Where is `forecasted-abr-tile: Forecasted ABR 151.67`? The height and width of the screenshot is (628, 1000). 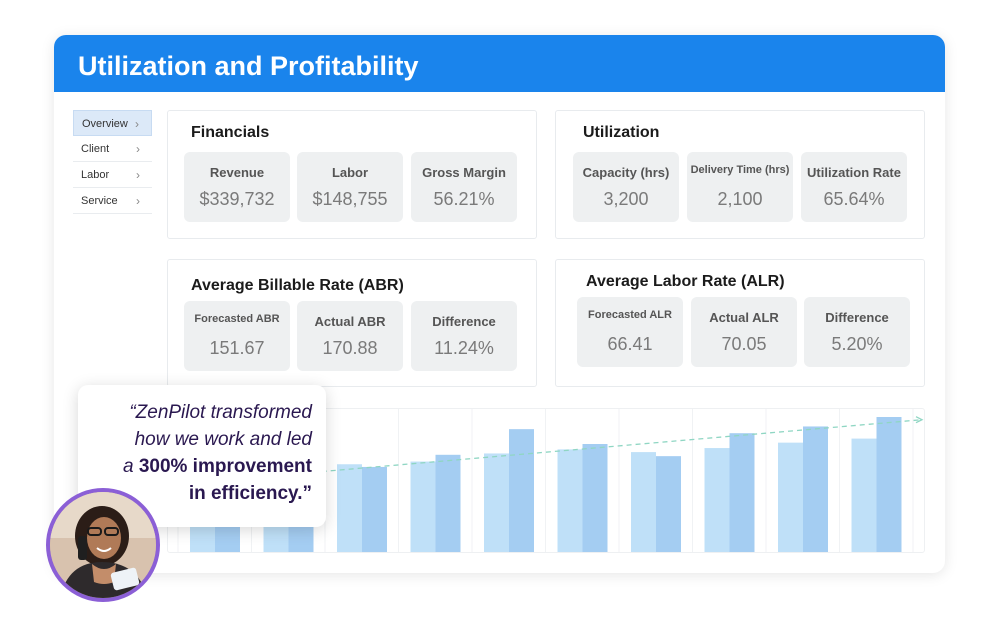 forecasted-abr-tile: Forecasted ABR 151.67 is located at coordinates (237, 336).